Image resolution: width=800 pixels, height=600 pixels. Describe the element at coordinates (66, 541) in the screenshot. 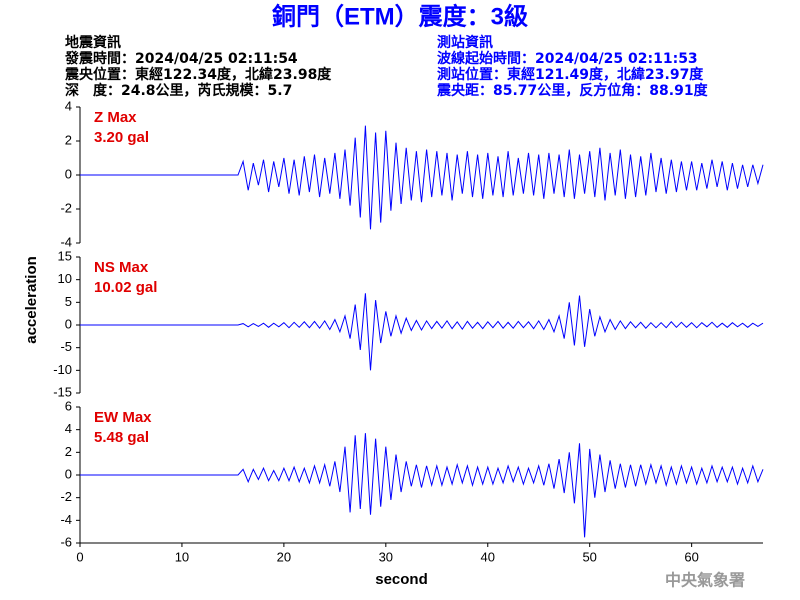

I see `y-tick-label: -6` at that location.